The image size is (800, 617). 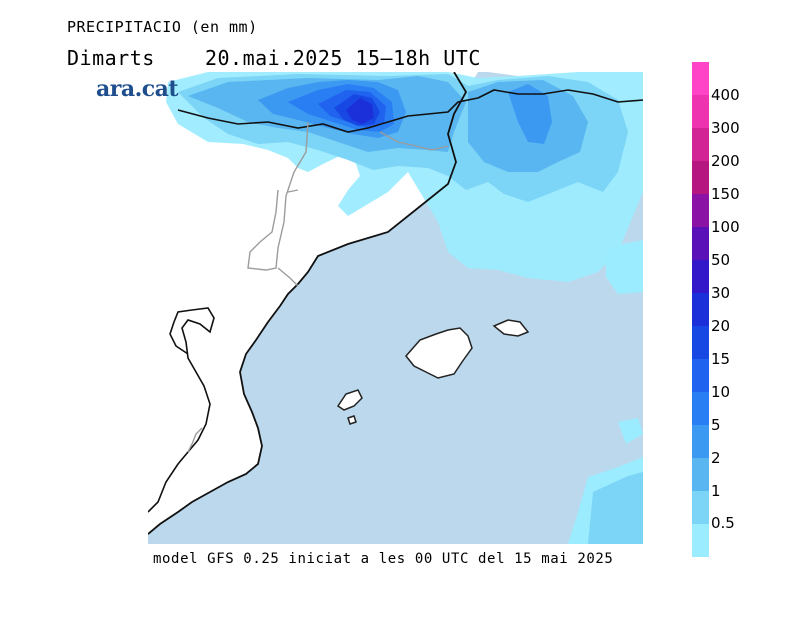 What do you see at coordinates (162, 27) in the screenshot?
I see `map-title: PRECIPITACIO (en mm)` at bounding box center [162, 27].